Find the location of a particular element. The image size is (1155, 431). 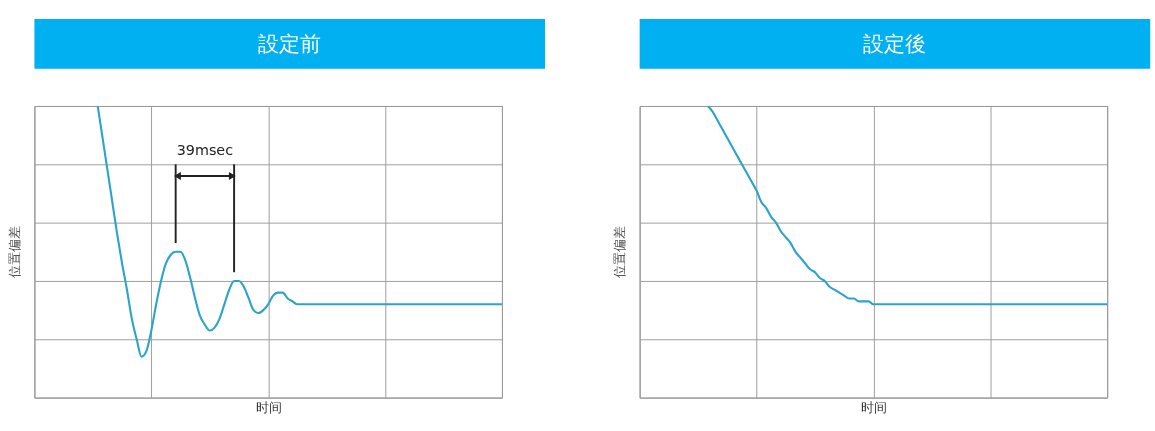

chart-title: 設定前 is located at coordinates (290, 43).